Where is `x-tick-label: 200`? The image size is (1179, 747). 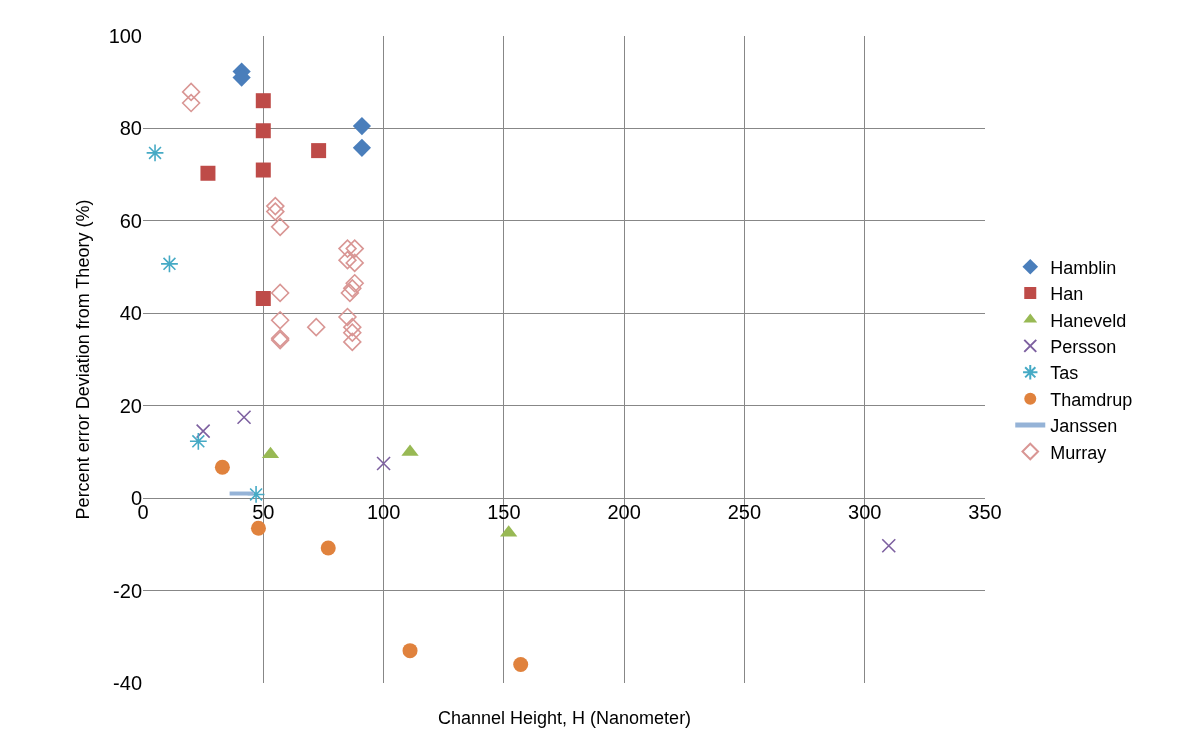 x-tick-label: 200 is located at coordinates (624, 512).